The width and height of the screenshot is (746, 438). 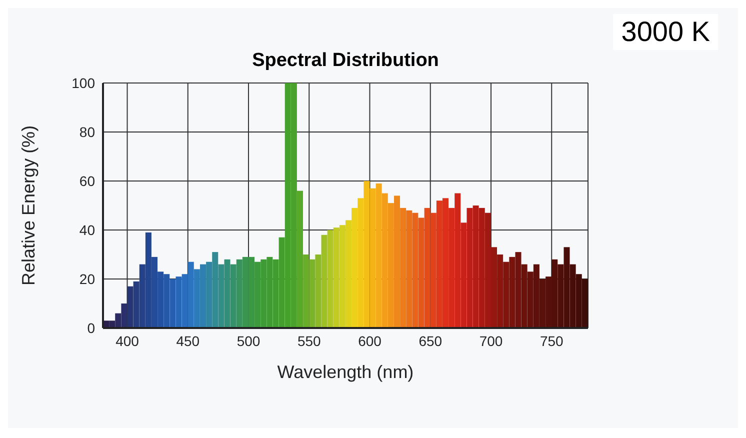 What do you see at coordinates (430, 340) in the screenshot?
I see `x-tick-label: 650` at bounding box center [430, 340].